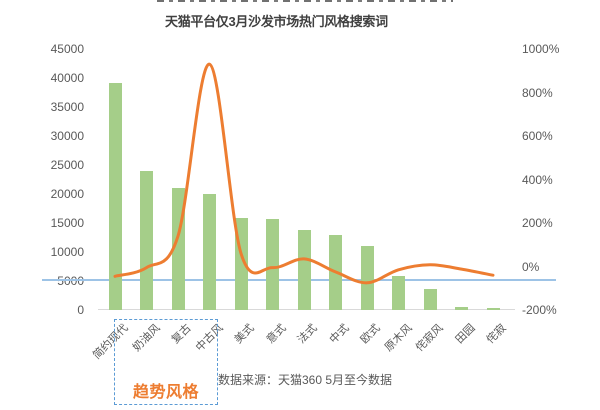 This screenshot has height=410, width=600. What do you see at coordinates (537, 92) in the screenshot?
I see `right-axis-tick-label: 800%` at bounding box center [537, 92].